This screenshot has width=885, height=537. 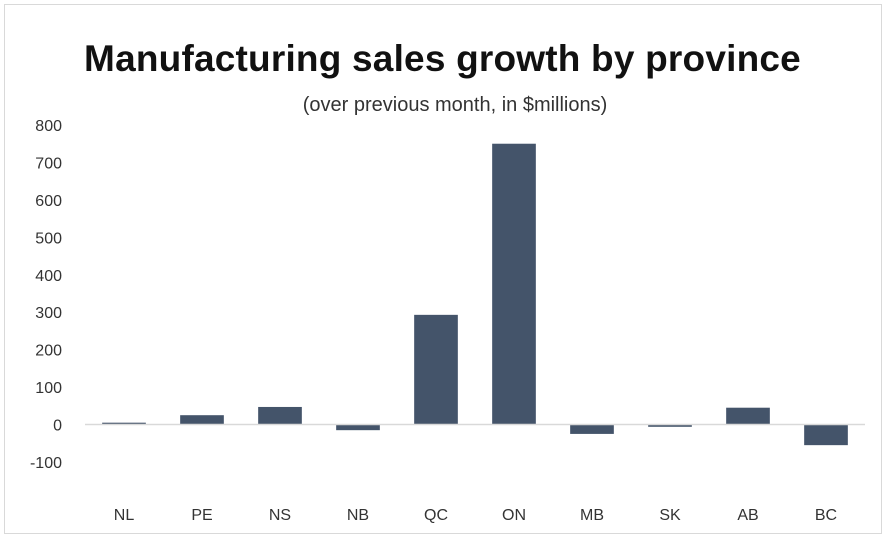 What do you see at coordinates (670, 515) in the screenshot?
I see `x-tick-label: SK` at bounding box center [670, 515].